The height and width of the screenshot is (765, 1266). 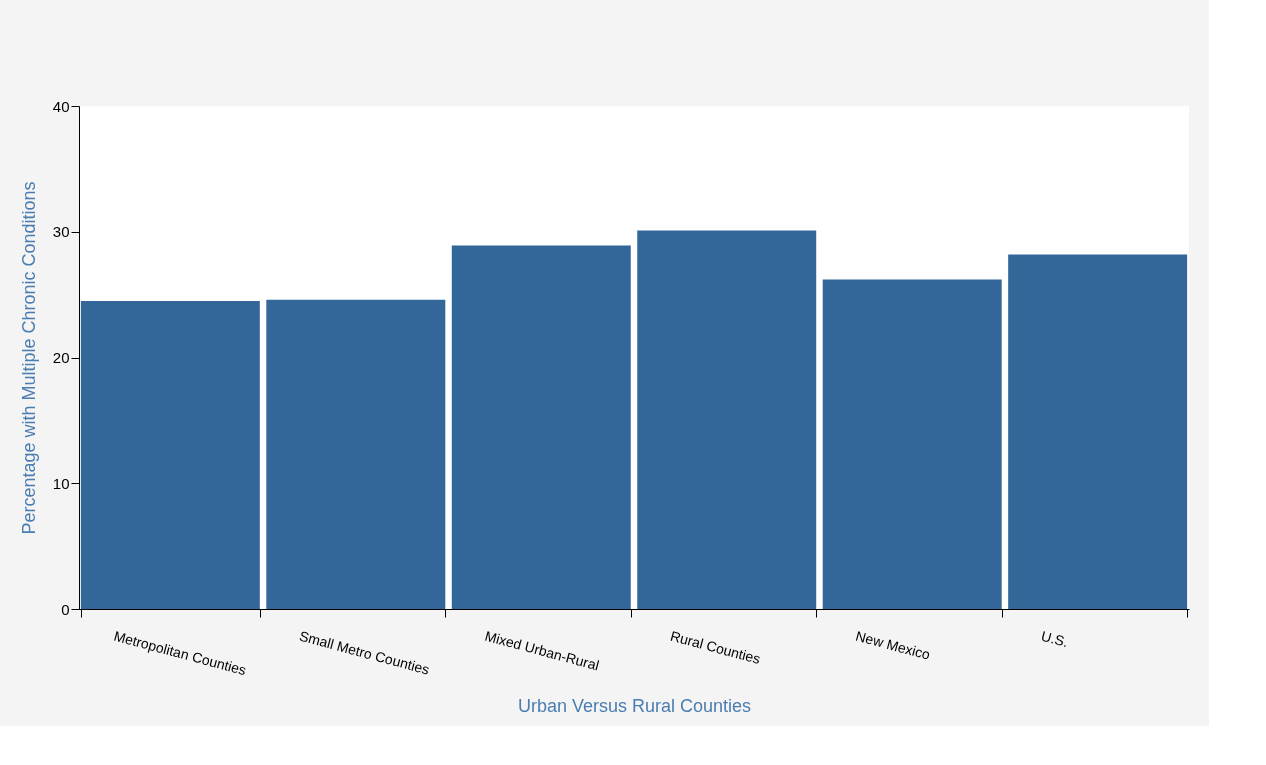 I want to click on x-tick-label: Rural Counties, so click(x=715, y=647).